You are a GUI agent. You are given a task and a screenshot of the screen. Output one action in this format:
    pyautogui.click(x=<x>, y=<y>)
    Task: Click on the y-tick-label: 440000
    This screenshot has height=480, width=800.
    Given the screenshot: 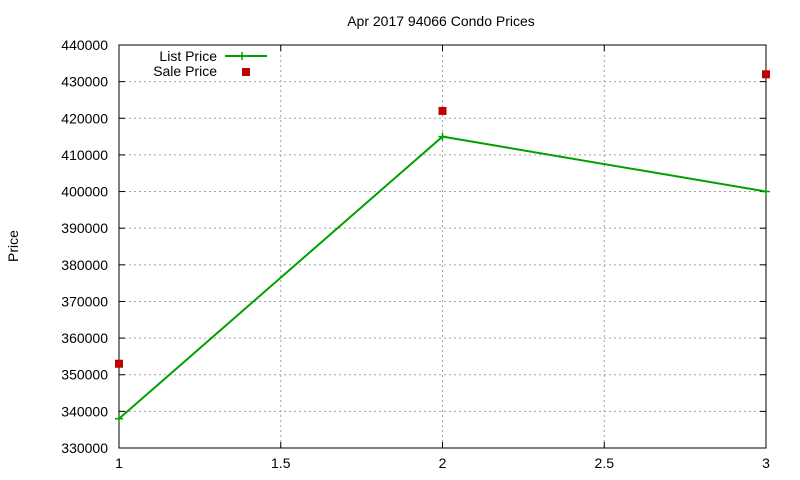 What is the action you would take?
    pyautogui.click(x=84, y=45)
    